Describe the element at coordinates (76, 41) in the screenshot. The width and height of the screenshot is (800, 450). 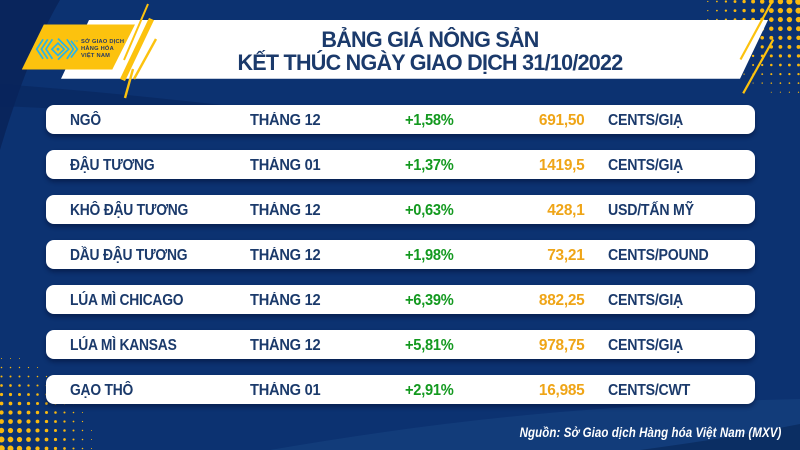
I see `svg-text: TM` at that location.